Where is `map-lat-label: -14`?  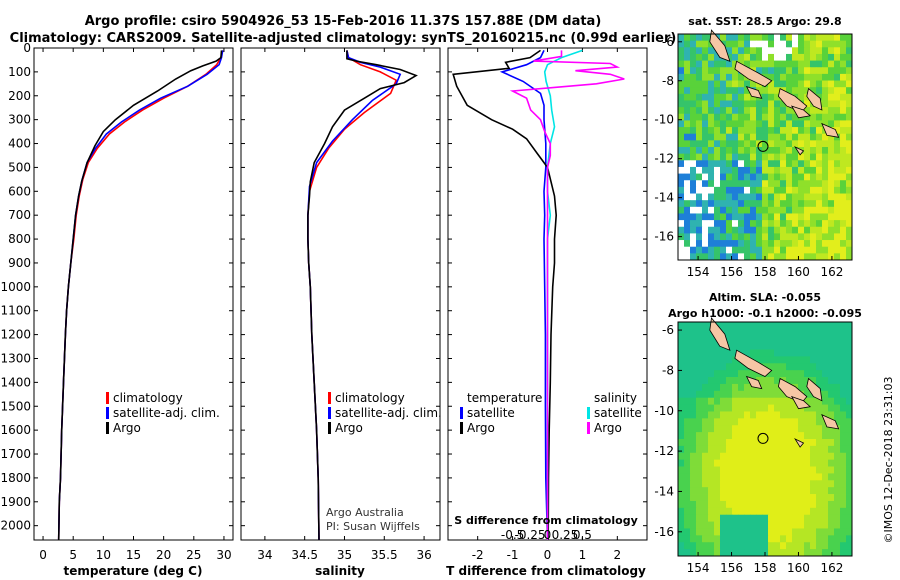
map-lat-label: -14 is located at coordinates (664, 198).